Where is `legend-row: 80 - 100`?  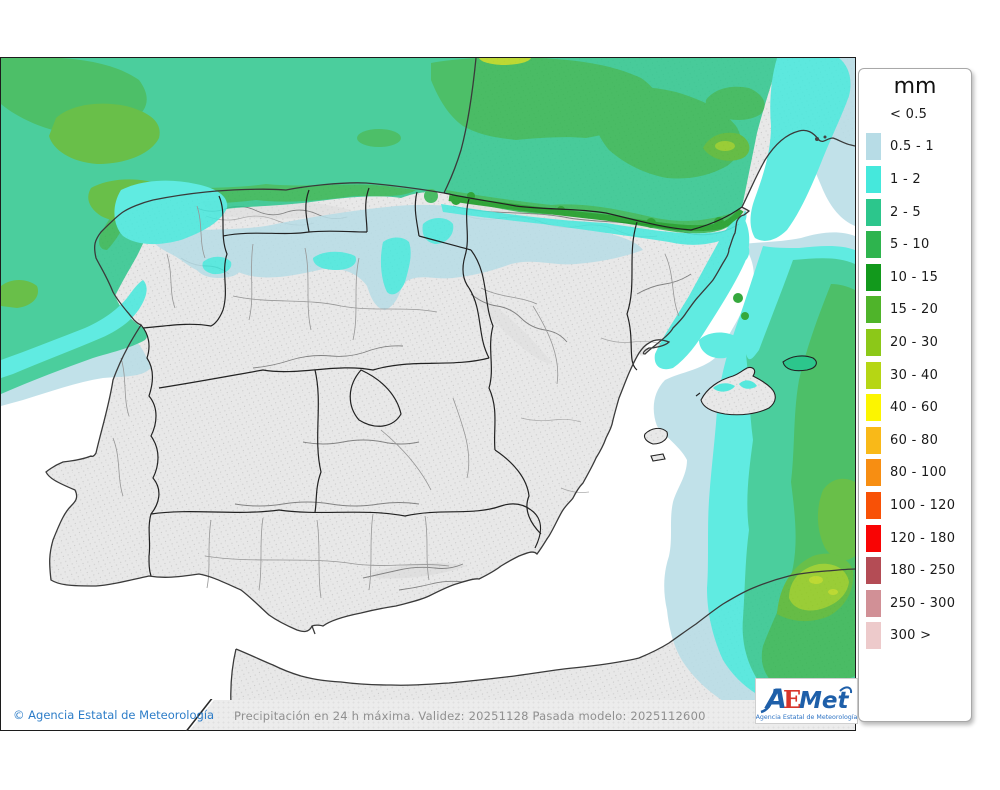
legend-row: 80 - 100 is located at coordinates (915, 473).